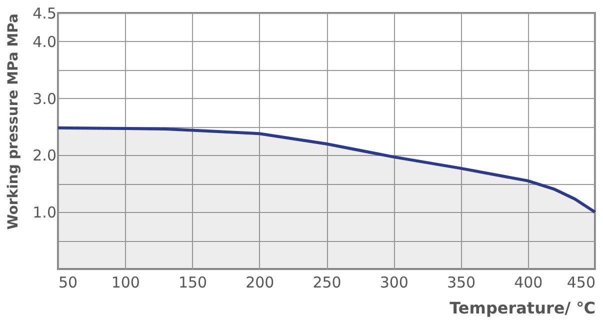 Image resolution: width=603 pixels, height=322 pixels. I want to click on x-tick-label: 300, so click(394, 283).